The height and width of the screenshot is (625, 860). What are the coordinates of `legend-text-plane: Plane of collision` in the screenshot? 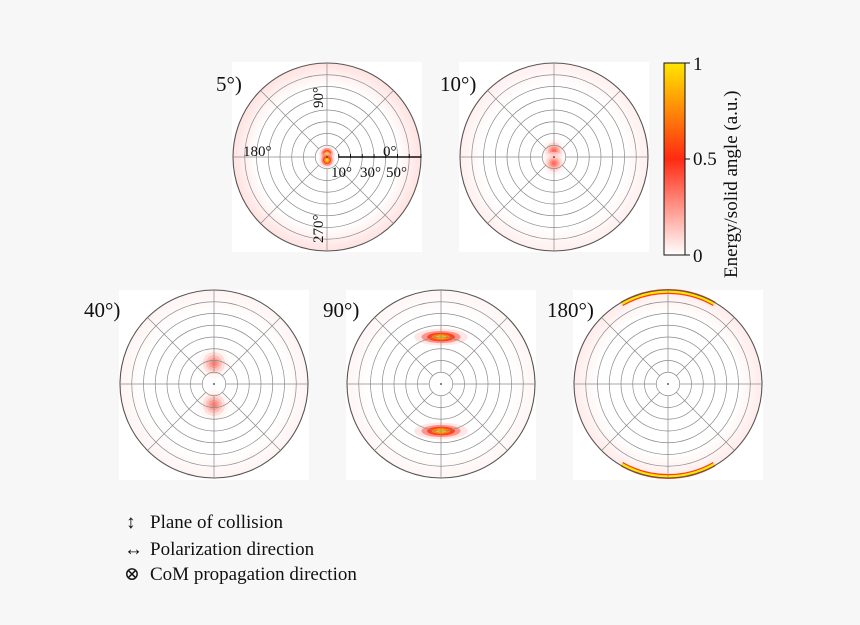 It's located at (216, 522).